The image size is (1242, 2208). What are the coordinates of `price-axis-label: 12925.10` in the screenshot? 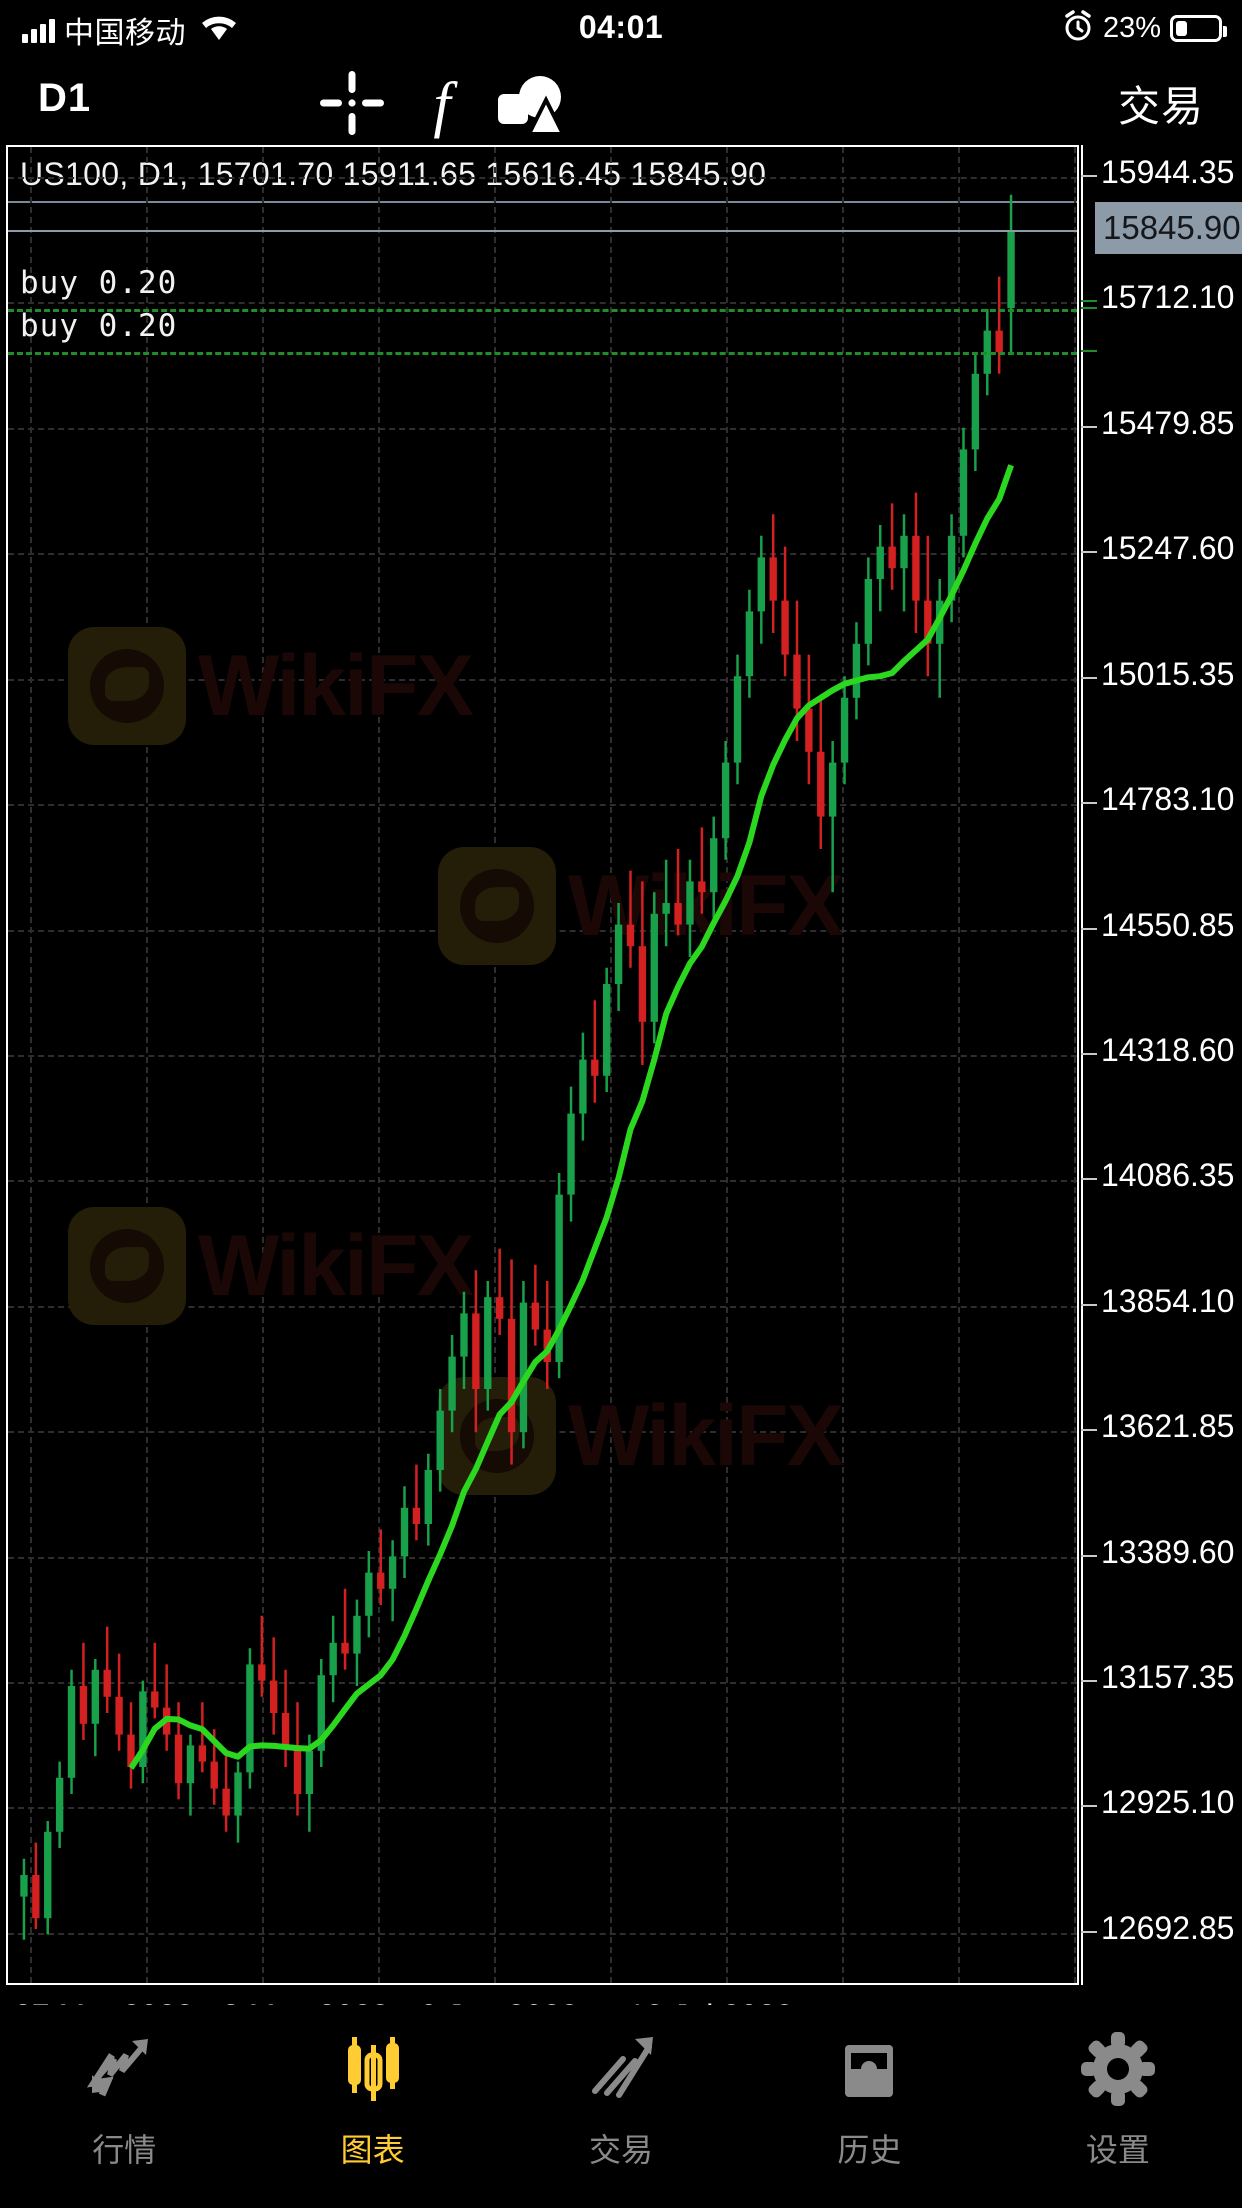 It's located at (1168, 1802).